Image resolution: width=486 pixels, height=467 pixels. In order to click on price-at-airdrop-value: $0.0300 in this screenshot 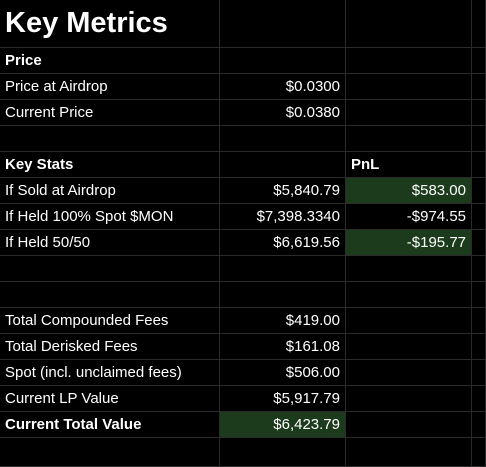, I will do `click(283, 87)`.